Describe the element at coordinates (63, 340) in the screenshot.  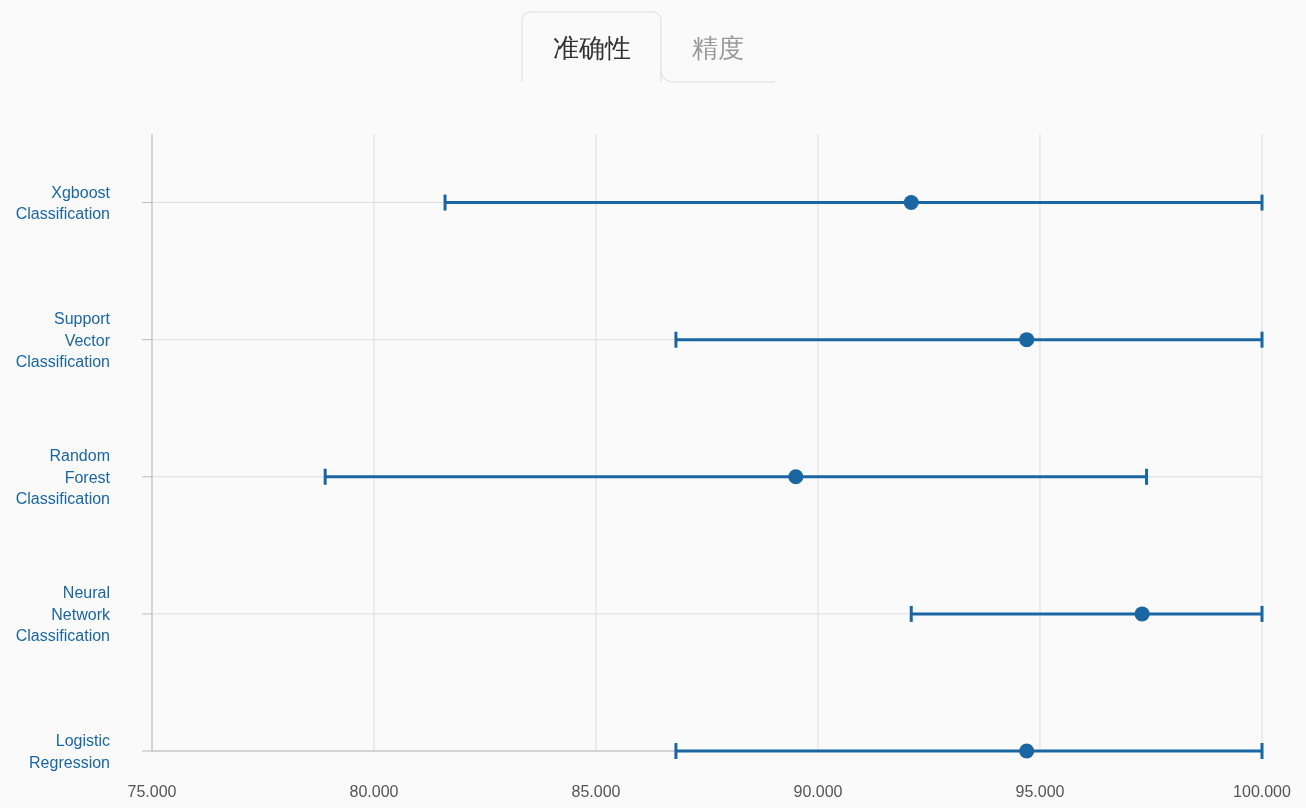
I see `y-tick-label: Support Vector Classification` at that location.